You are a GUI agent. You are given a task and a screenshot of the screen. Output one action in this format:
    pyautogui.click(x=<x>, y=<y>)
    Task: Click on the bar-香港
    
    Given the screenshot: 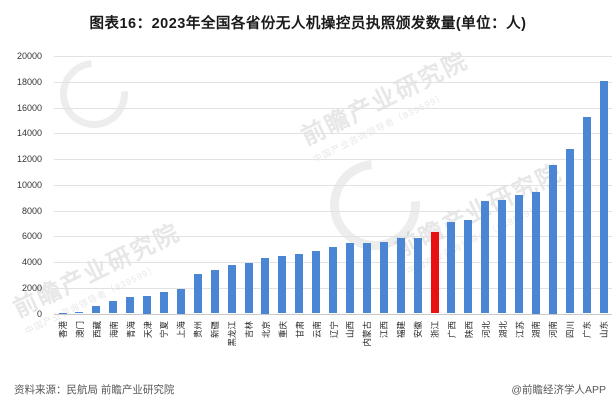 What is the action you would take?
    pyautogui.click(x=62, y=313)
    